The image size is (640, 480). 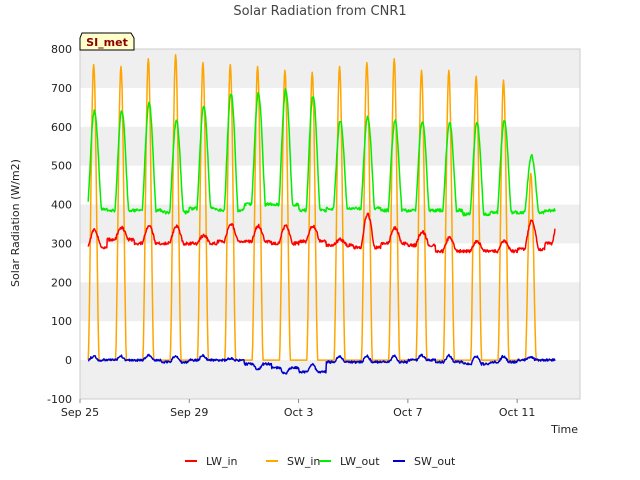 I want to click on badge-shape, so click(x=107, y=41).